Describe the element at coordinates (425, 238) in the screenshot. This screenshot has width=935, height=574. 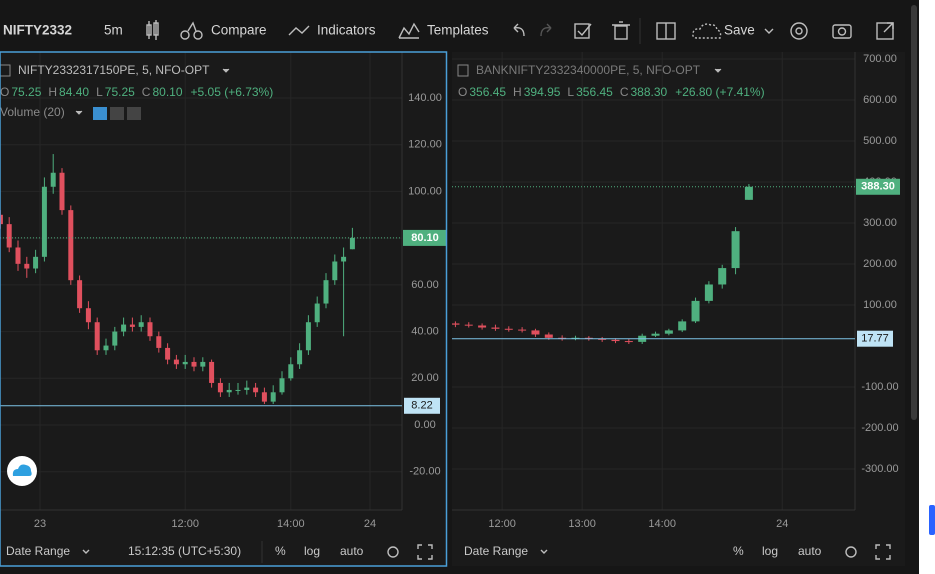
I see `last-price-label: 80.10` at that location.